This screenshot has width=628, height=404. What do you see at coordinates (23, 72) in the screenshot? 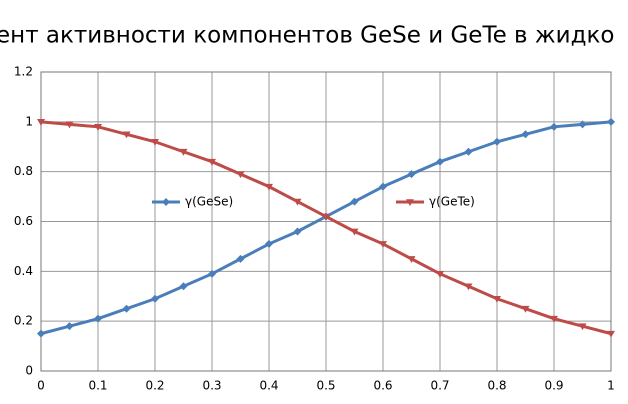
I see `y-tick-label: 1.2` at bounding box center [23, 72].